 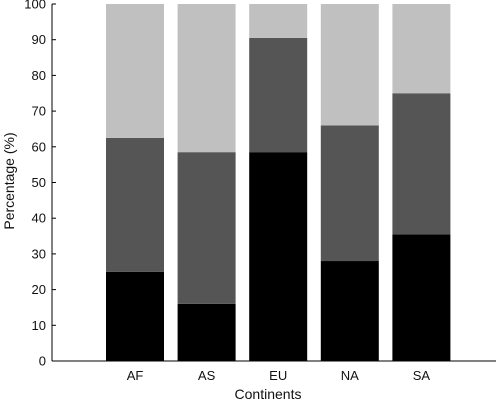 I want to click on y-tick-label: 30, so click(x=39, y=253).